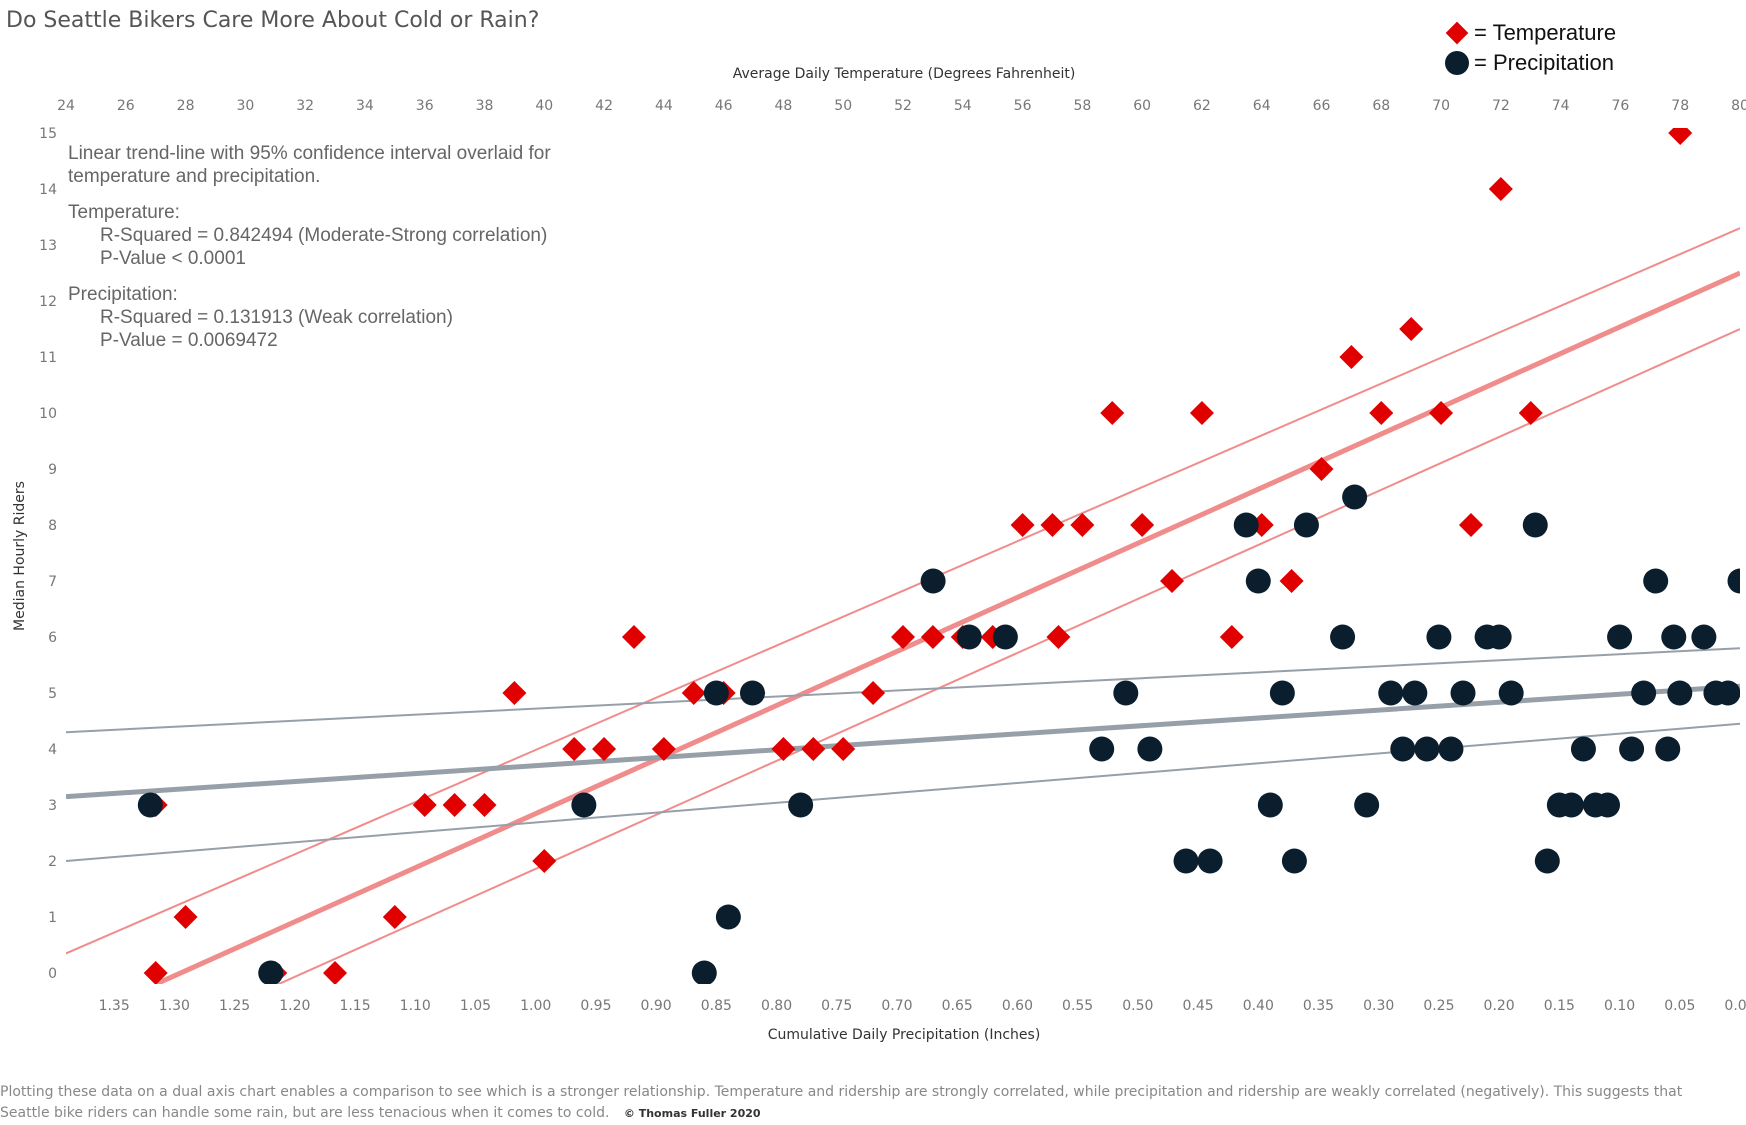 This screenshot has height=1125, width=1746. What do you see at coordinates (604, 106) in the screenshot?
I see `x-top-tick-label: 42` at bounding box center [604, 106].